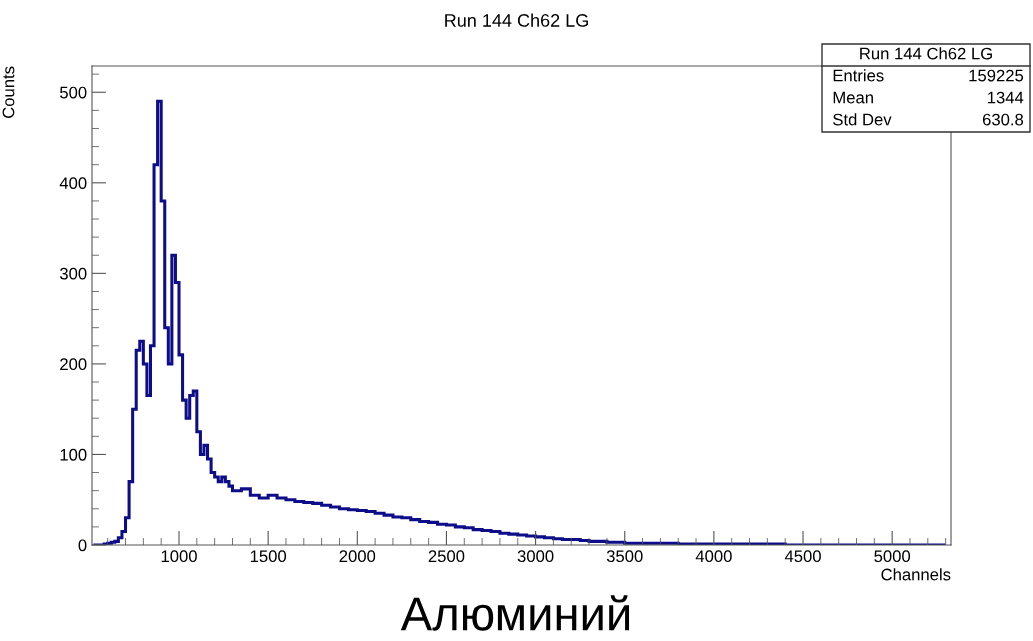 This screenshot has height=641, width=1033. What do you see at coordinates (516, 20) in the screenshot?
I see `chart-title: Run 144 Ch62 LG` at bounding box center [516, 20].